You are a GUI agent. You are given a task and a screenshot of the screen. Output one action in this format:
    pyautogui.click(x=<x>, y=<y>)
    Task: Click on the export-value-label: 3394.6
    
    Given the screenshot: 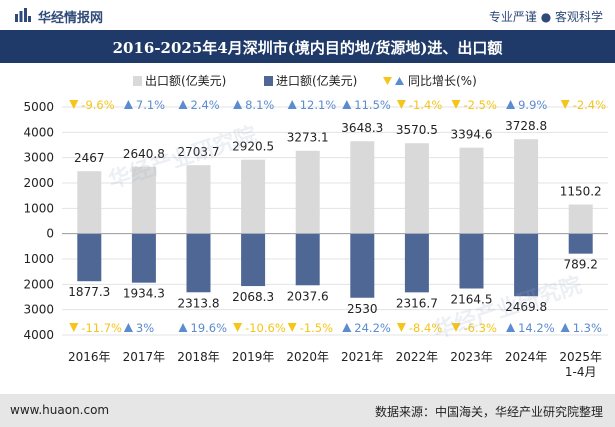 What is the action you would take?
    pyautogui.click(x=472, y=135)
    